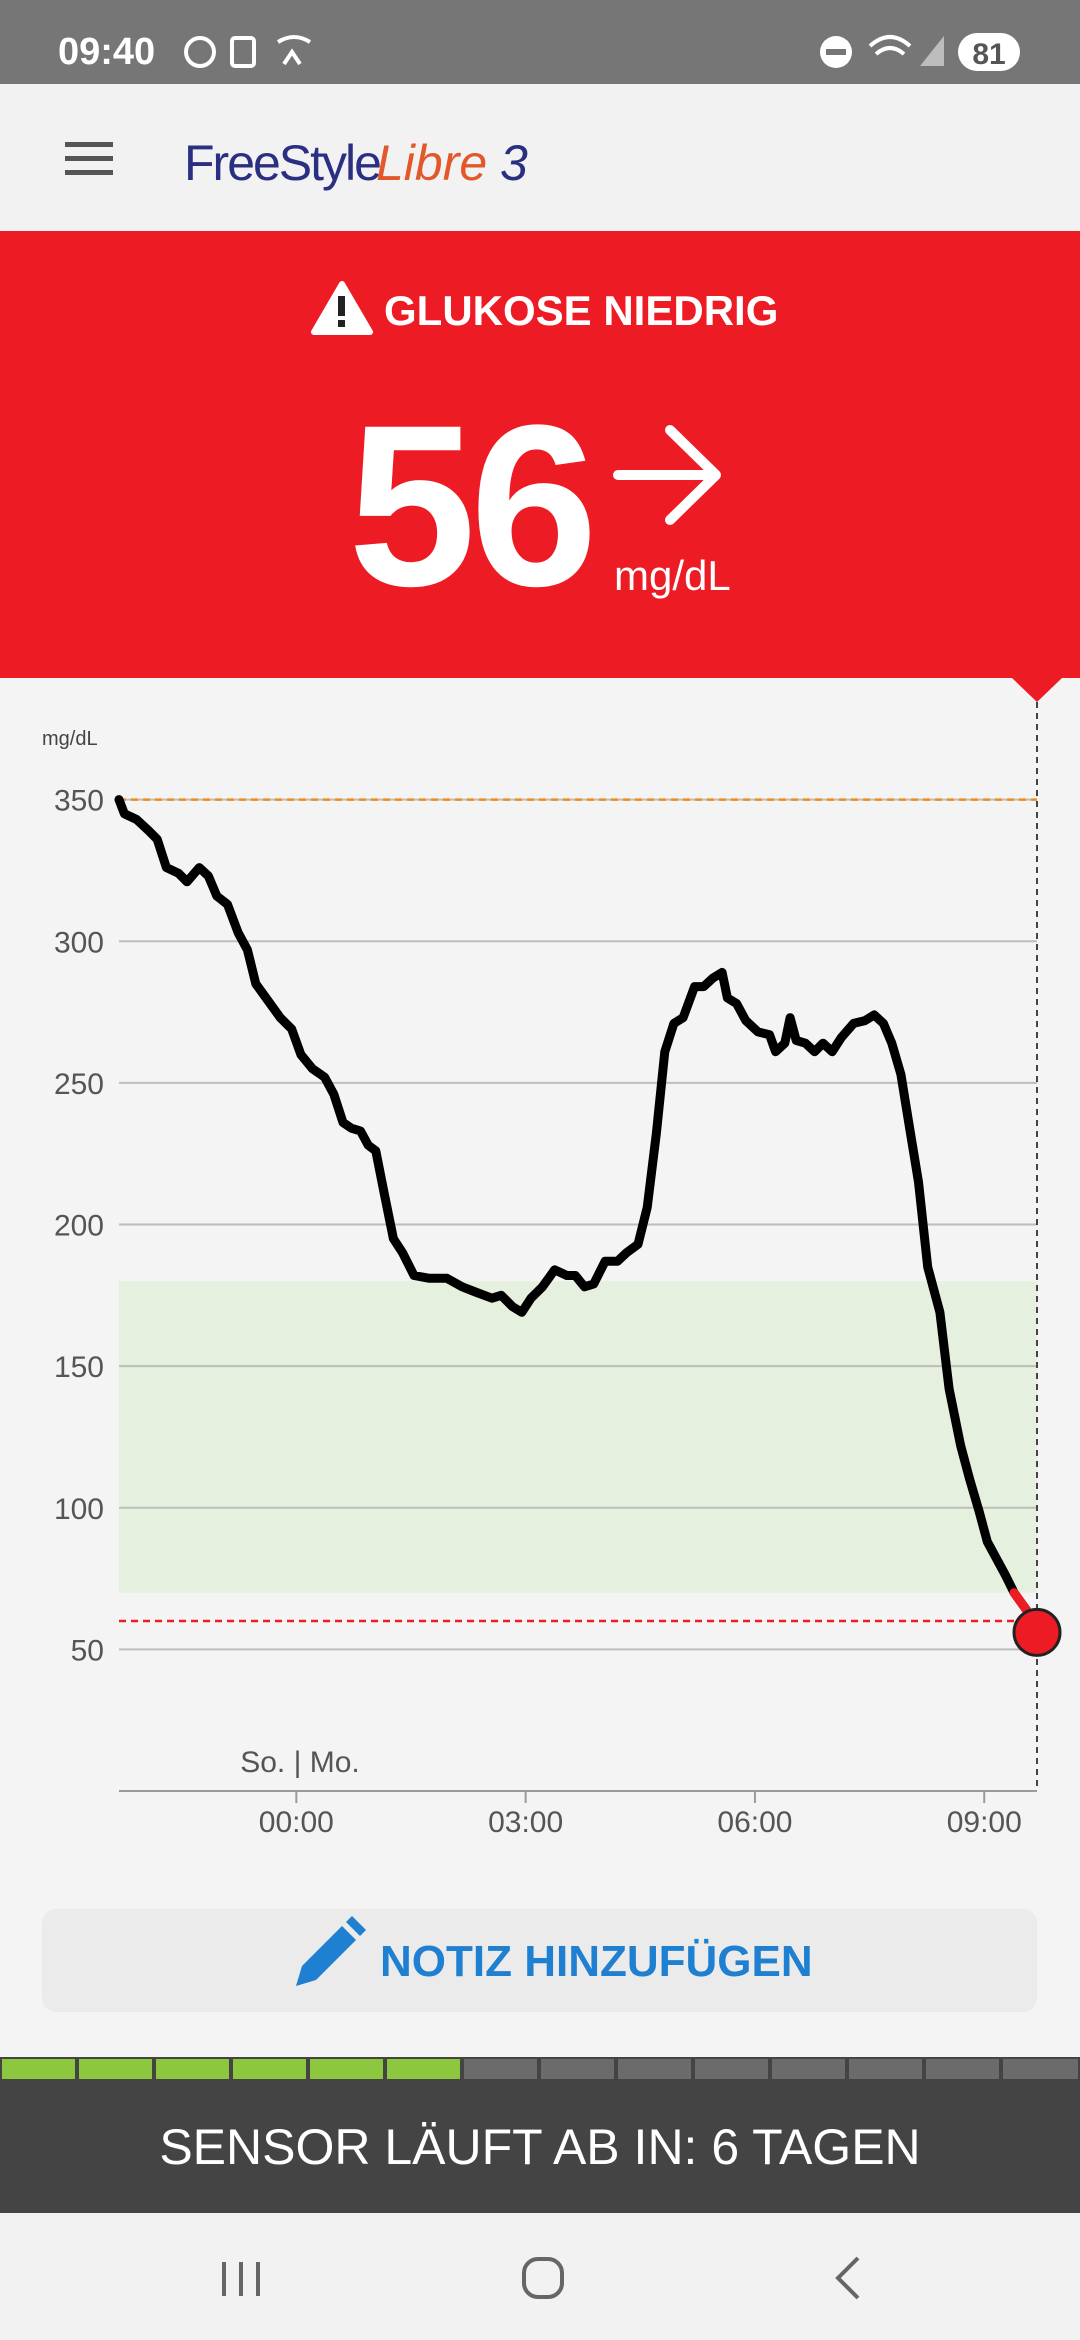  What do you see at coordinates (79, 801) in the screenshot?
I see `y-tick-label: 350` at bounding box center [79, 801].